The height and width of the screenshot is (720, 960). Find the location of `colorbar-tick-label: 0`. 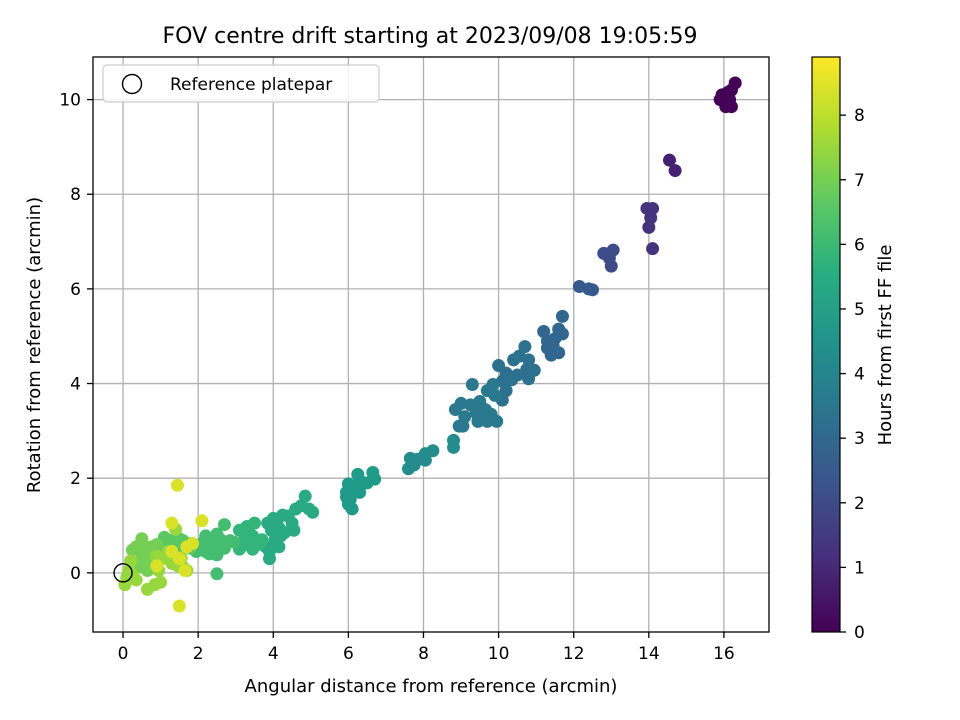

colorbar-tick-label: 0 is located at coordinates (859, 633).